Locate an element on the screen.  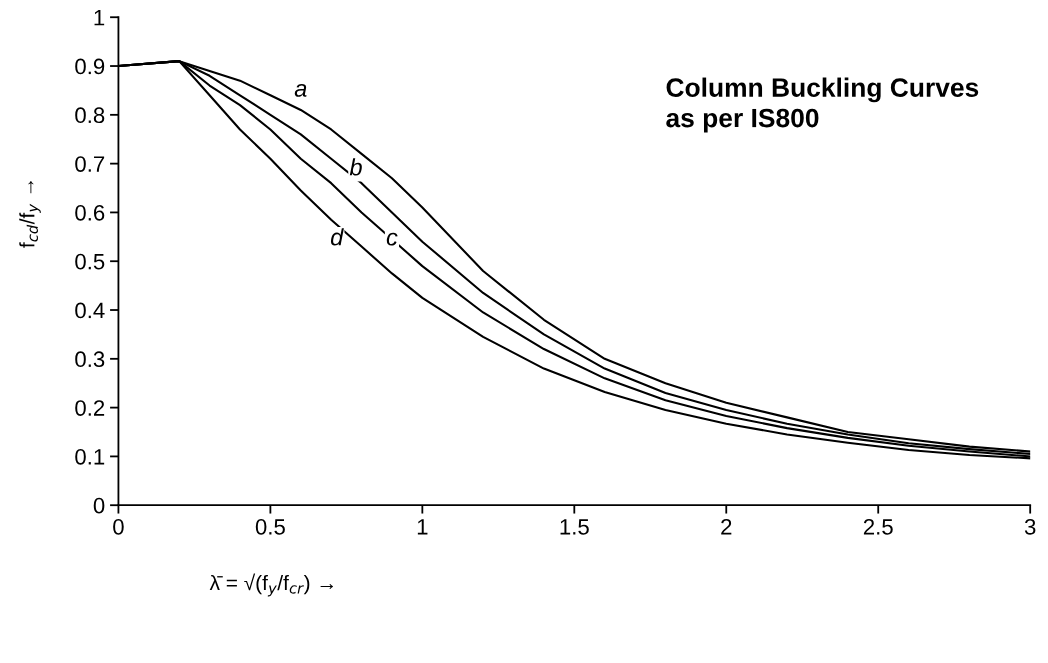
y-tick-label: 0.3 is located at coordinates (90, 359).